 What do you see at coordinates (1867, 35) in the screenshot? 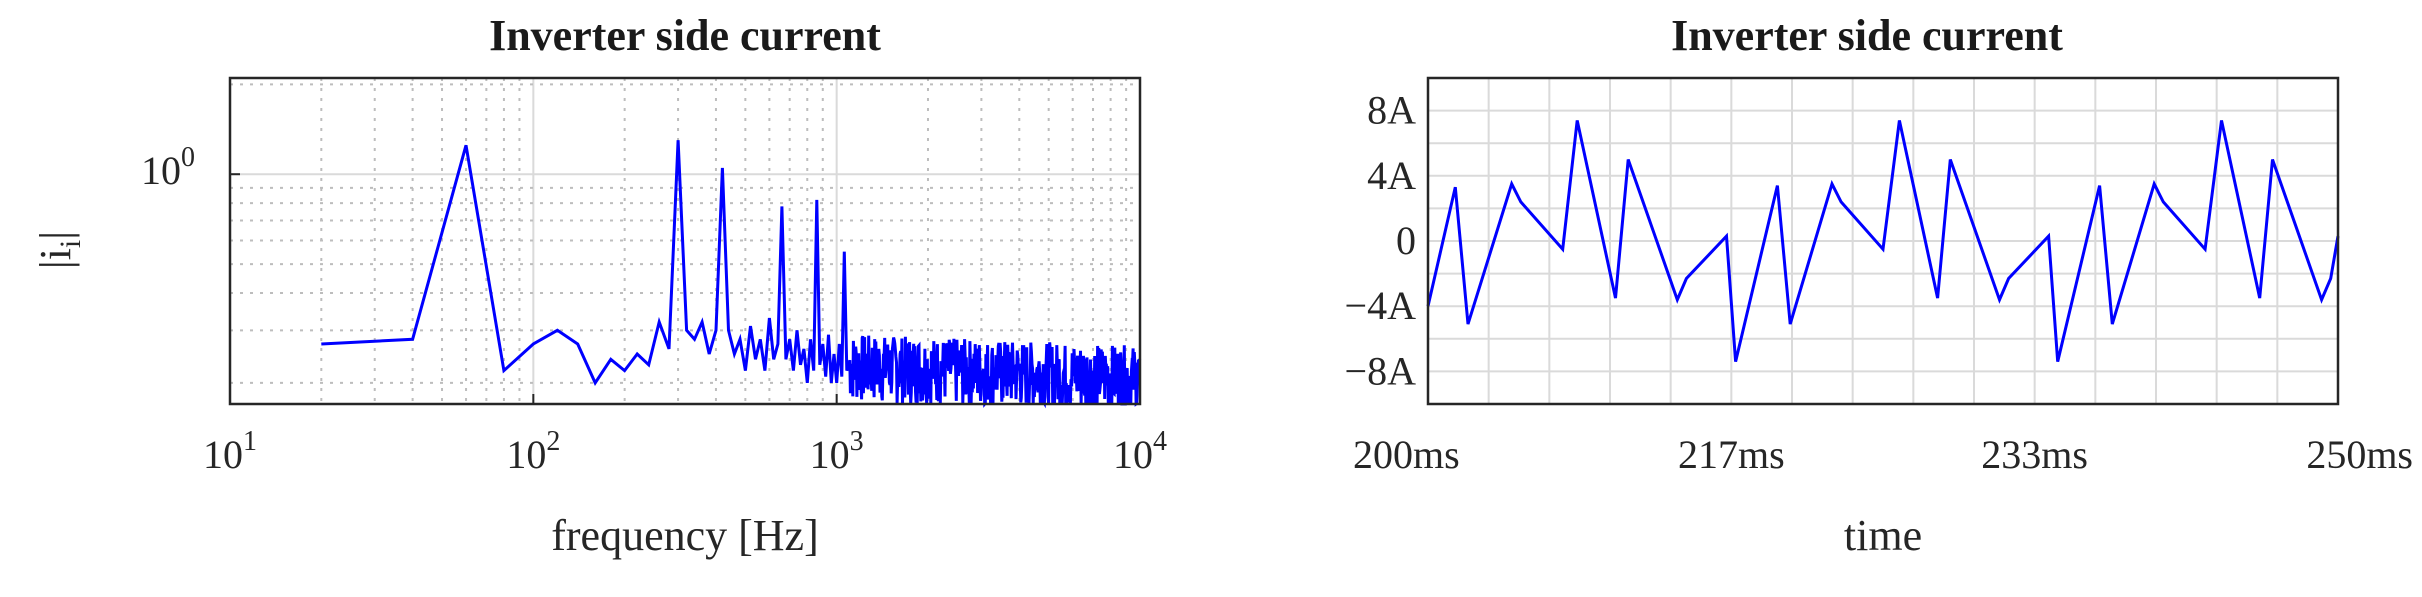
I see `right-chart-title: Inverter side current` at bounding box center [1867, 35].